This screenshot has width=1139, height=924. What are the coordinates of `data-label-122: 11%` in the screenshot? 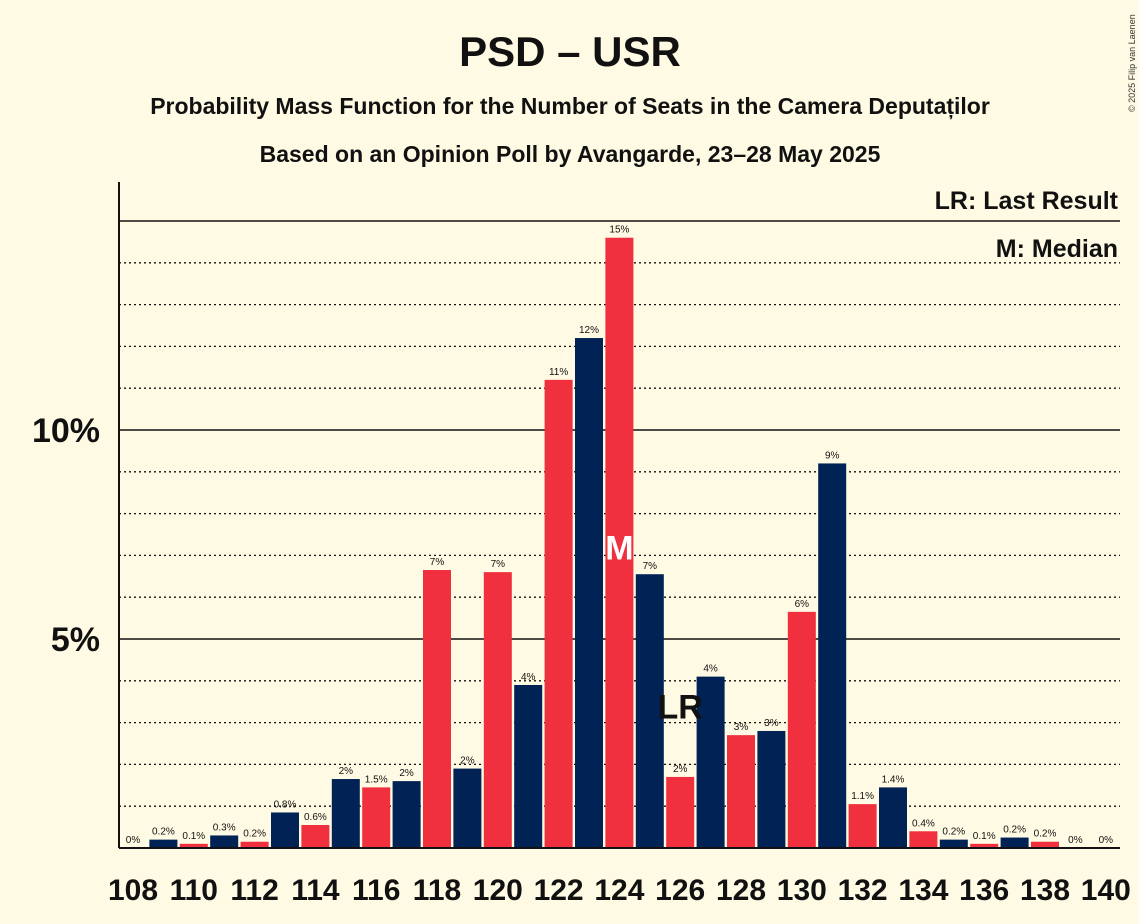 It's located at (558, 372).